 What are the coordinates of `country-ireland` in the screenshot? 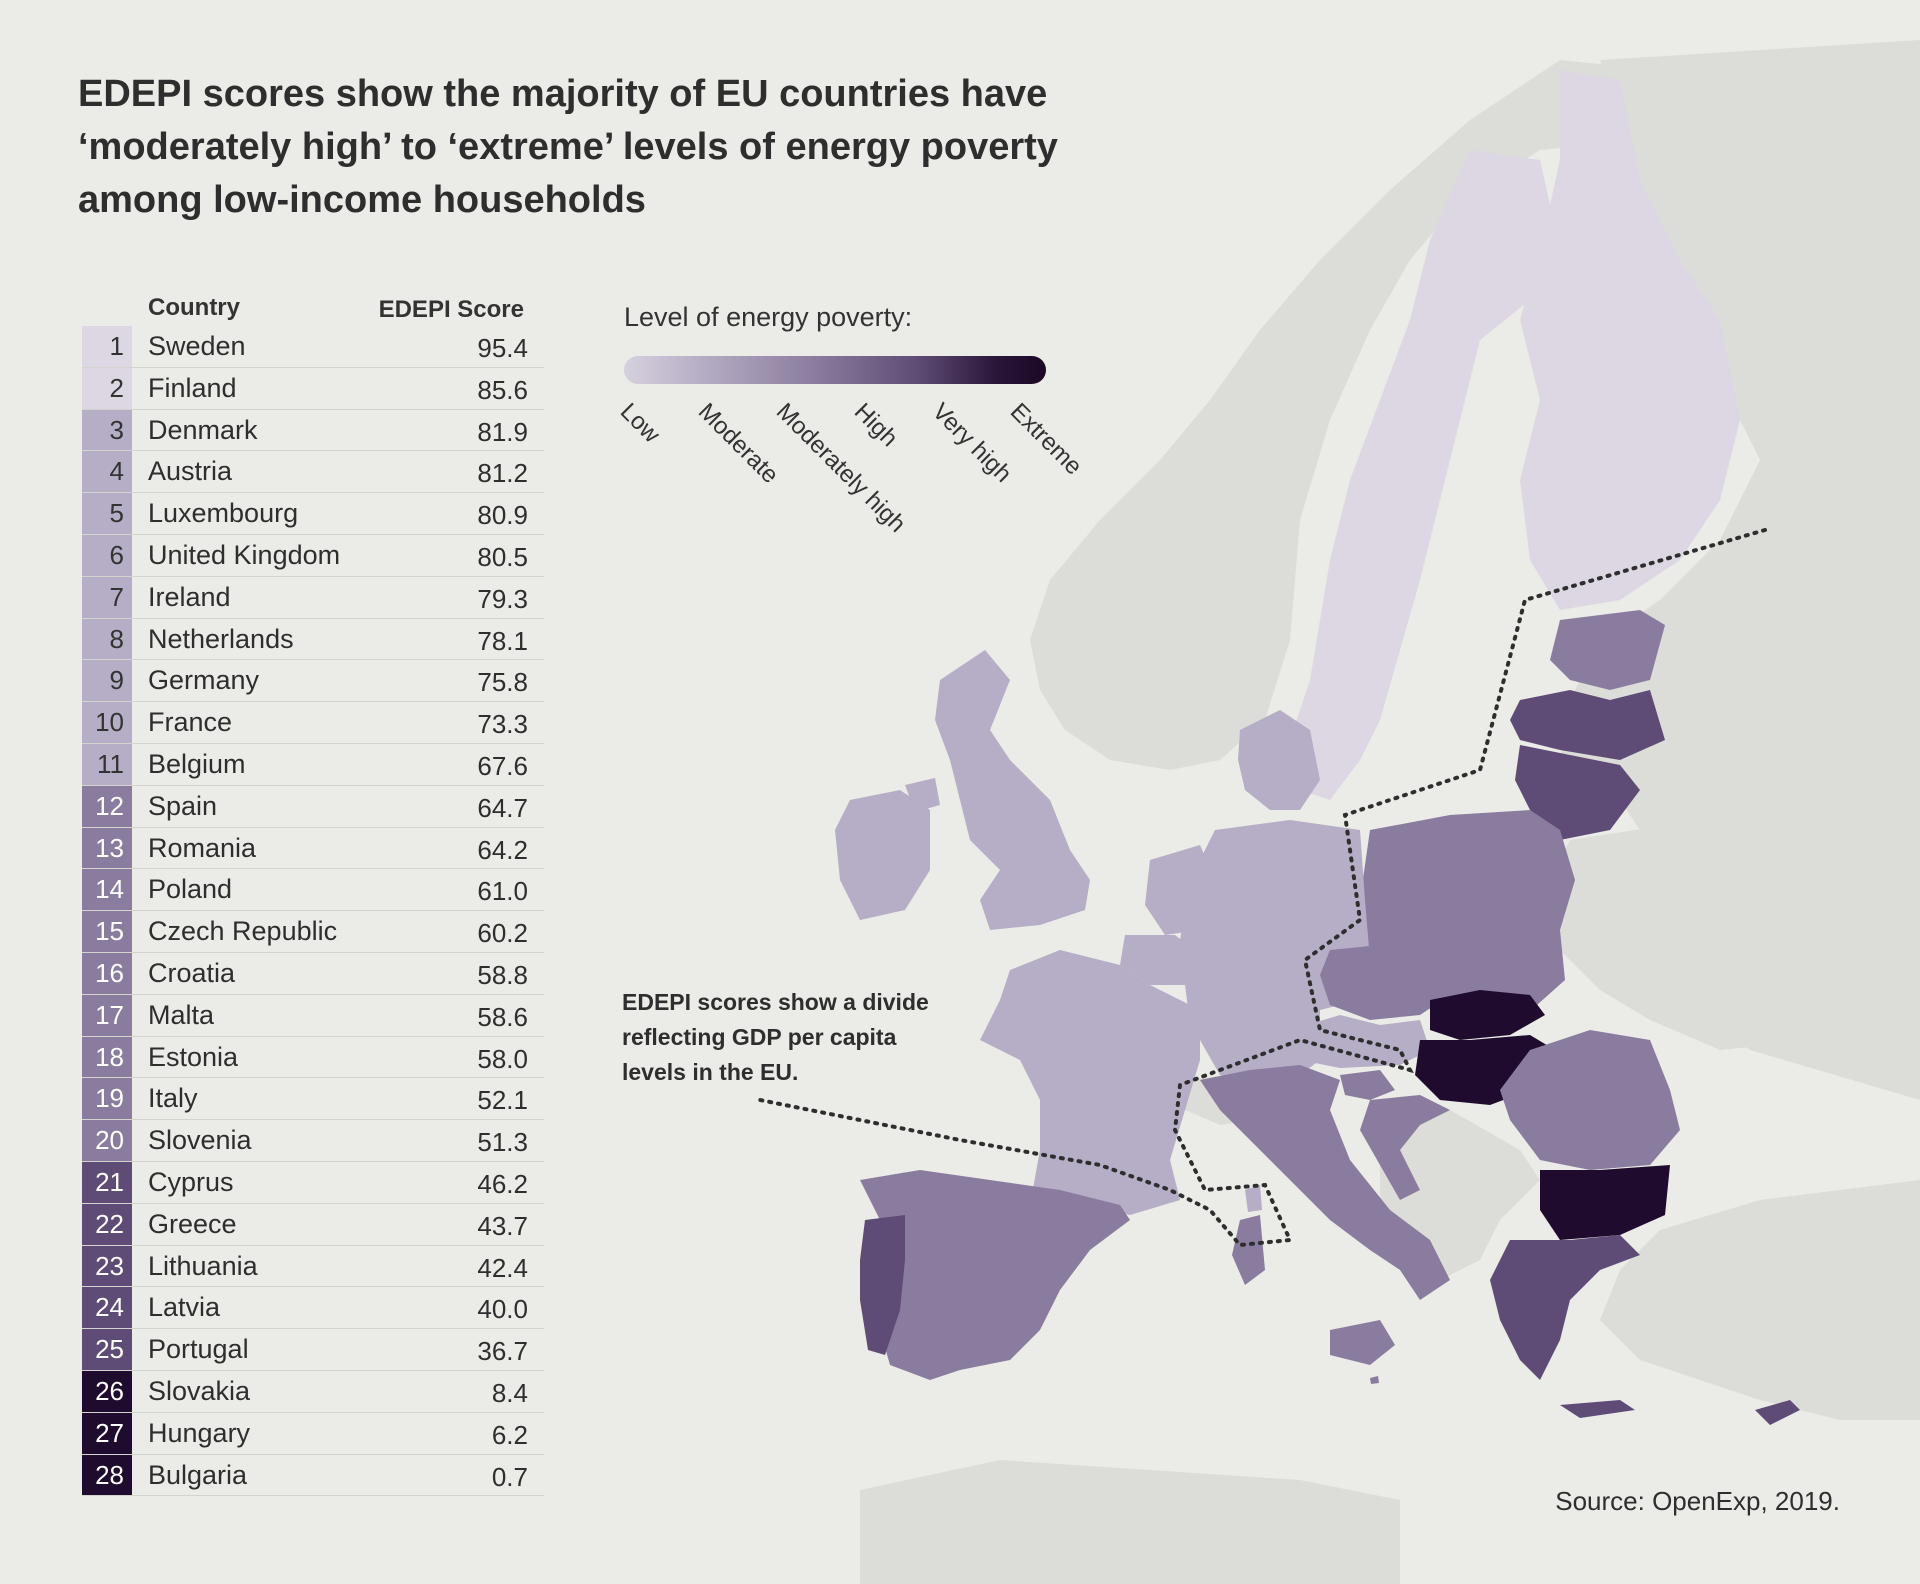 It's located at (882, 855).